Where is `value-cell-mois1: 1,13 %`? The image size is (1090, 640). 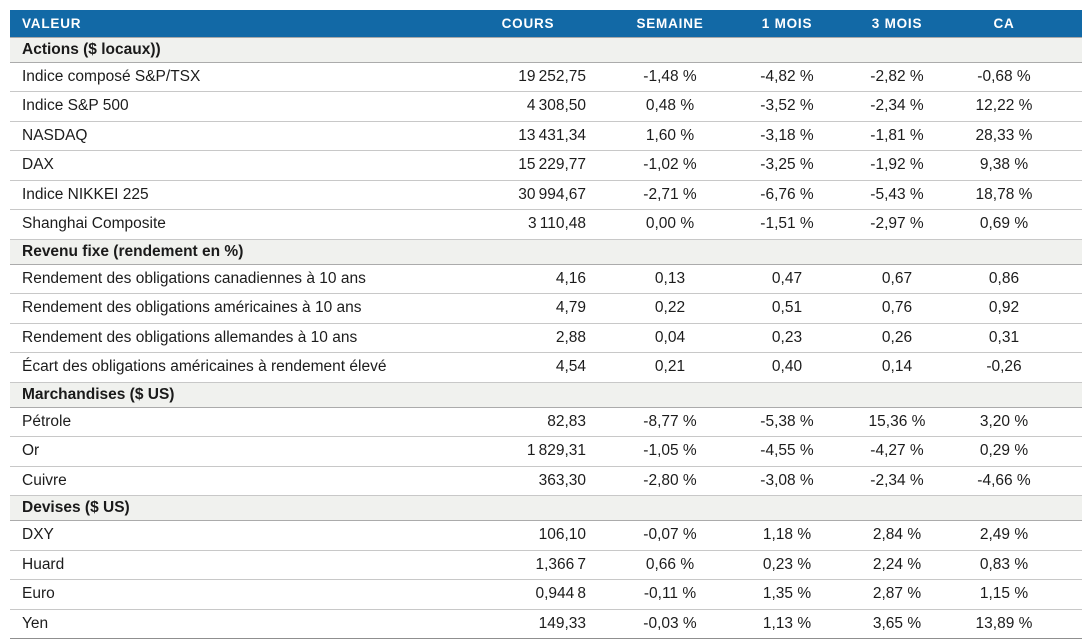
value-cell-mois1: 1,13 % is located at coordinates (787, 624).